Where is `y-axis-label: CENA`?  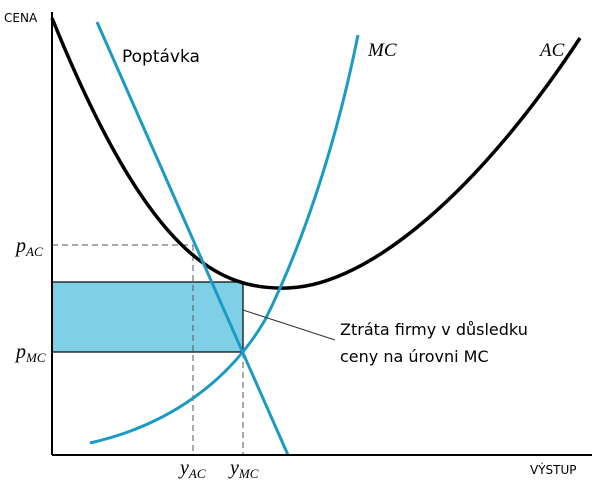
y-axis-label: CENA is located at coordinates (21, 18).